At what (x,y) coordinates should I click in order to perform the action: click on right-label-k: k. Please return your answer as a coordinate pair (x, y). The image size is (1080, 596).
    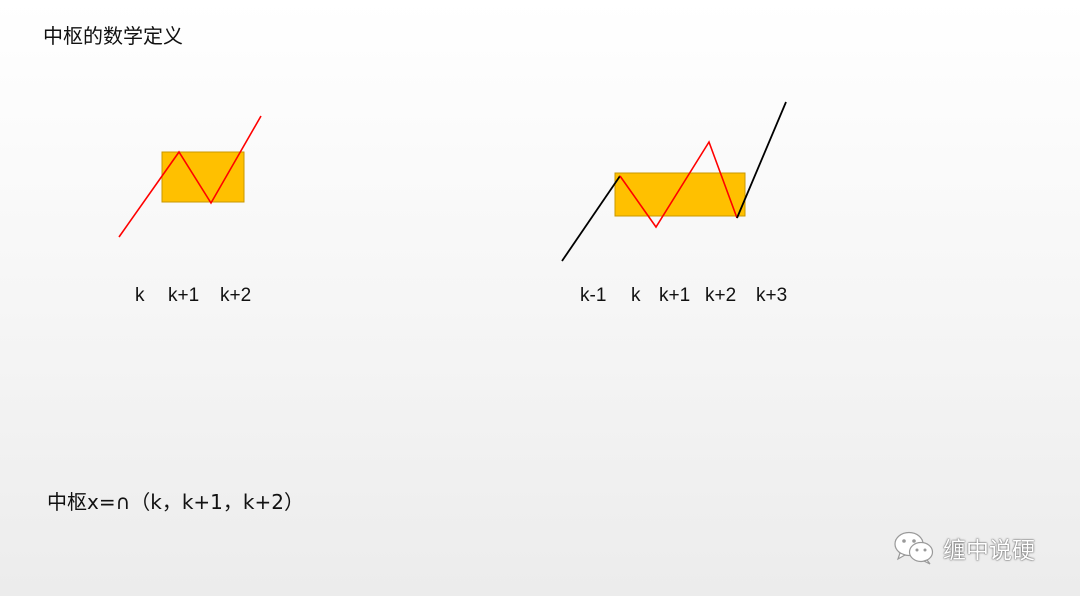
    Looking at the image, I should click on (636, 296).